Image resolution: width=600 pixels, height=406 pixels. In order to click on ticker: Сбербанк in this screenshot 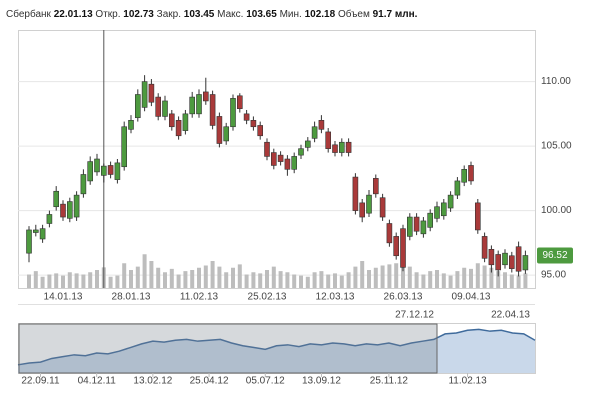, I will do `click(28, 14)`.